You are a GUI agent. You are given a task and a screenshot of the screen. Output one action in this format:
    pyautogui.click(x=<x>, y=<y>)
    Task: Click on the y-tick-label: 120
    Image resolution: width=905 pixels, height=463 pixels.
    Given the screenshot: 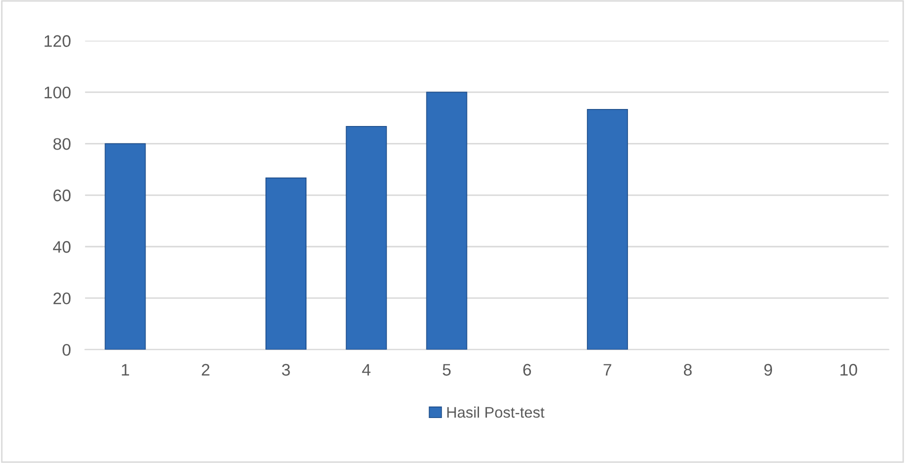 What is the action you would take?
    pyautogui.click(x=57, y=41)
    